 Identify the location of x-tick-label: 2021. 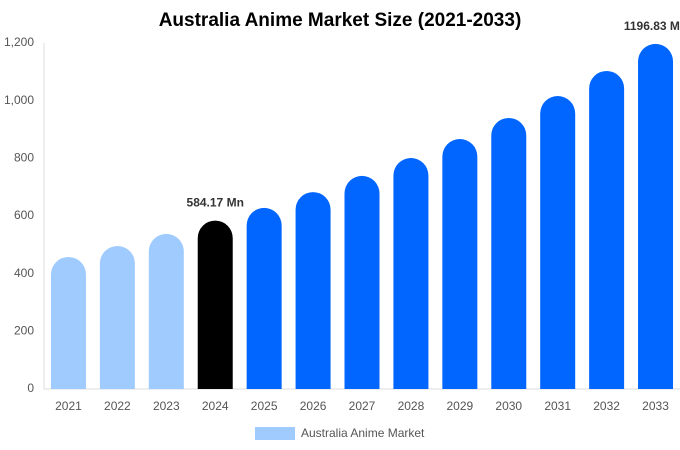
(68, 406).